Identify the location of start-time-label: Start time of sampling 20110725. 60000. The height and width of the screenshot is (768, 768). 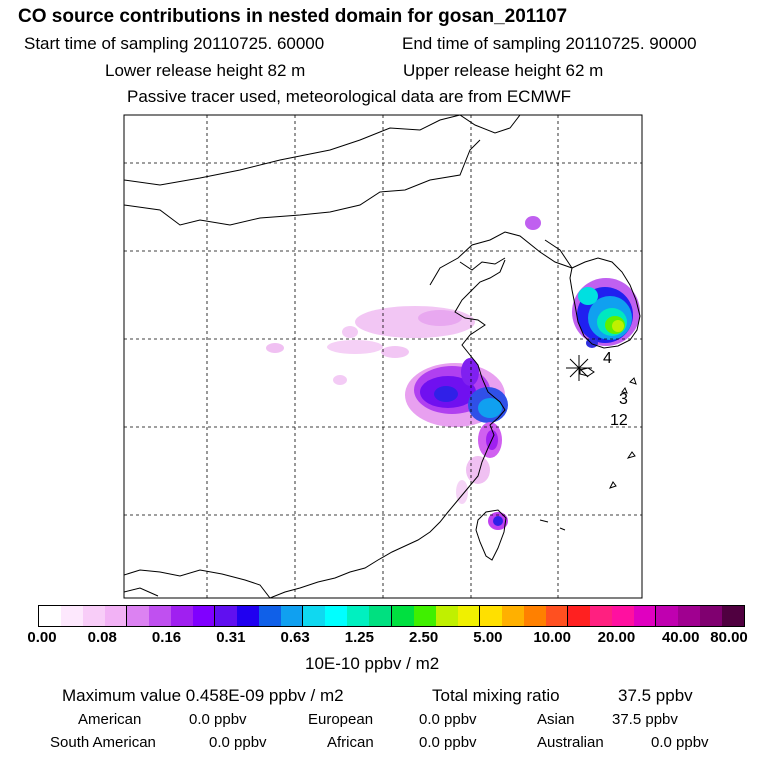
(174, 43).